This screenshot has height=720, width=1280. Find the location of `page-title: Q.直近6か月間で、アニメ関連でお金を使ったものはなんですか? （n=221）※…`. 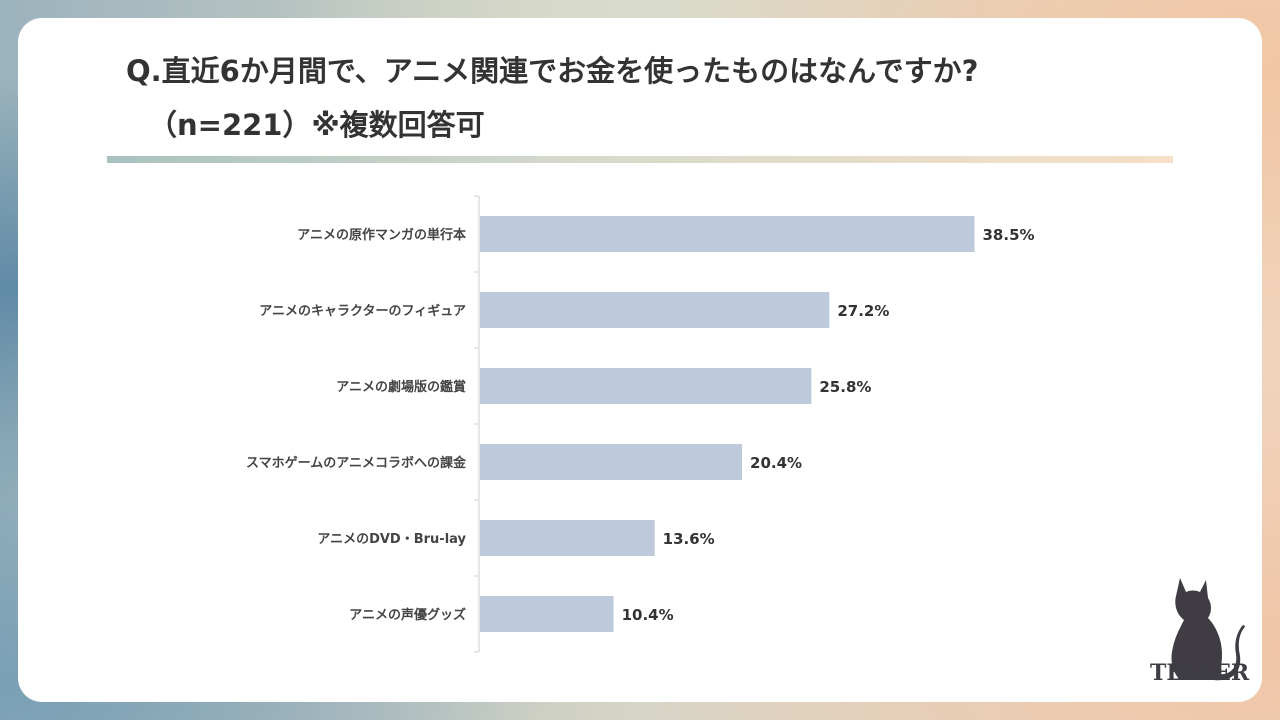

page-title: Q.直近6か月間で、アニメ関連でお金を使ったものはなんですか? （n=221）※… is located at coordinates (552, 98).